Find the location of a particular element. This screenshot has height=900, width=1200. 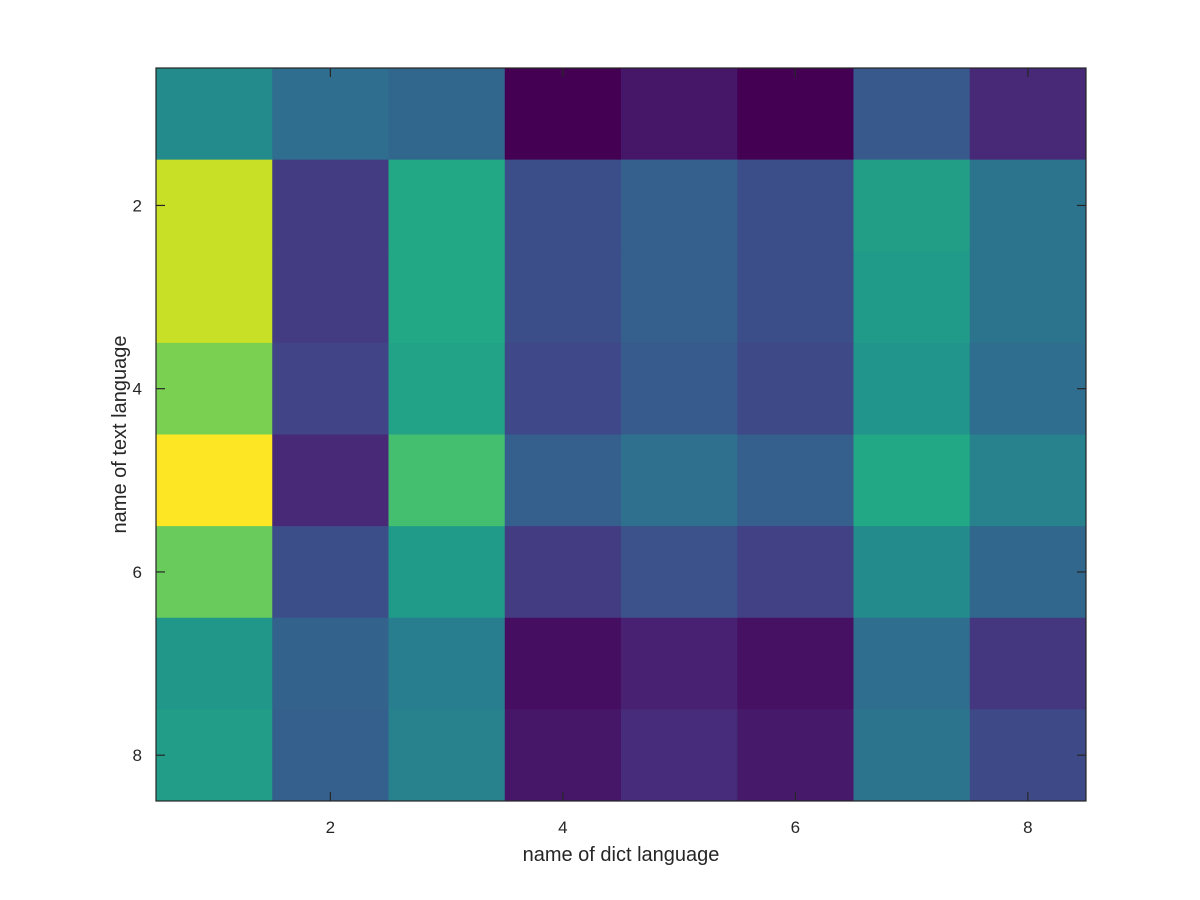

x-tick-label: 6 is located at coordinates (795, 827).